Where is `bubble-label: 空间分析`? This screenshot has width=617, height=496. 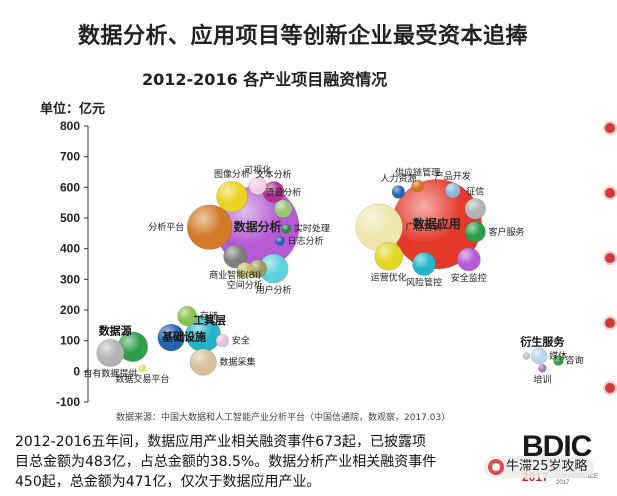 bubble-label: 空间分析 is located at coordinates (245, 285).